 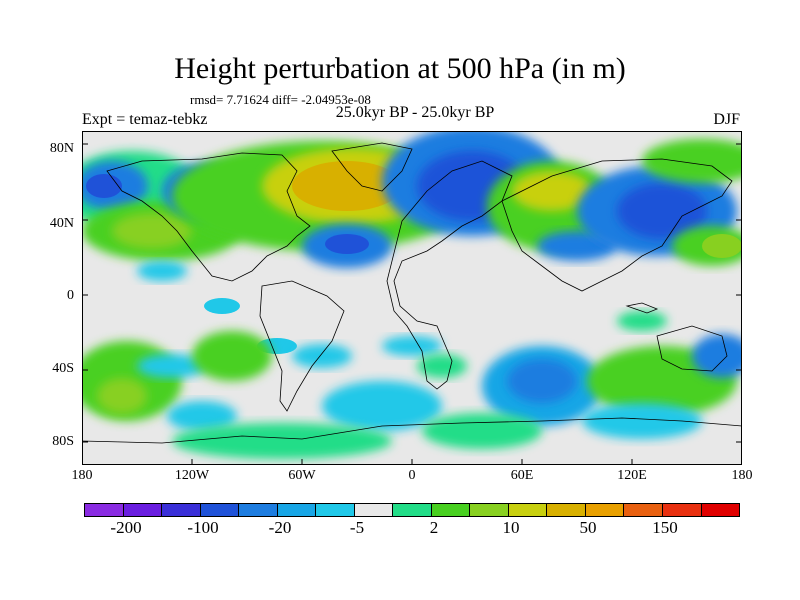 I want to click on colorbar-label-neg5: -5, so click(x=357, y=527).